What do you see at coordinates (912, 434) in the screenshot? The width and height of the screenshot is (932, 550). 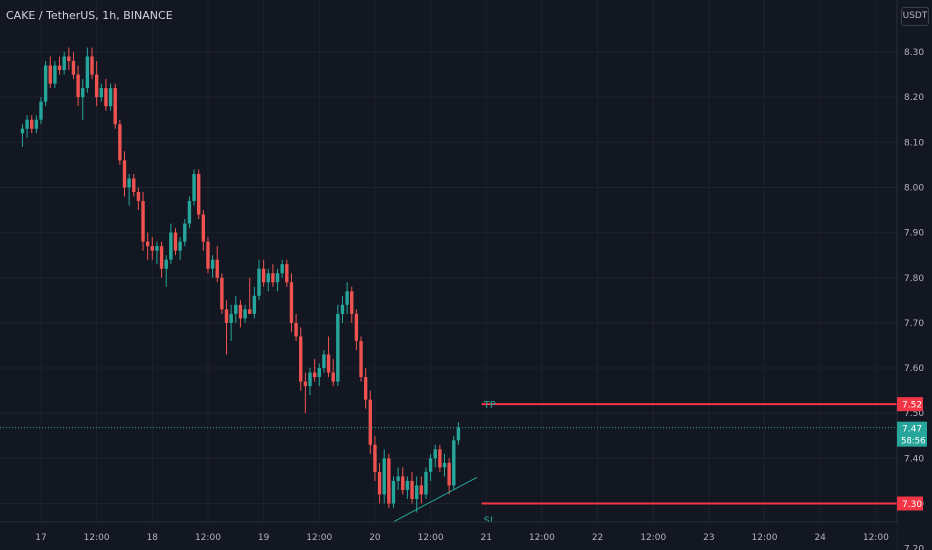 I see `current-price-badge: 7.47 58:56` at bounding box center [912, 434].